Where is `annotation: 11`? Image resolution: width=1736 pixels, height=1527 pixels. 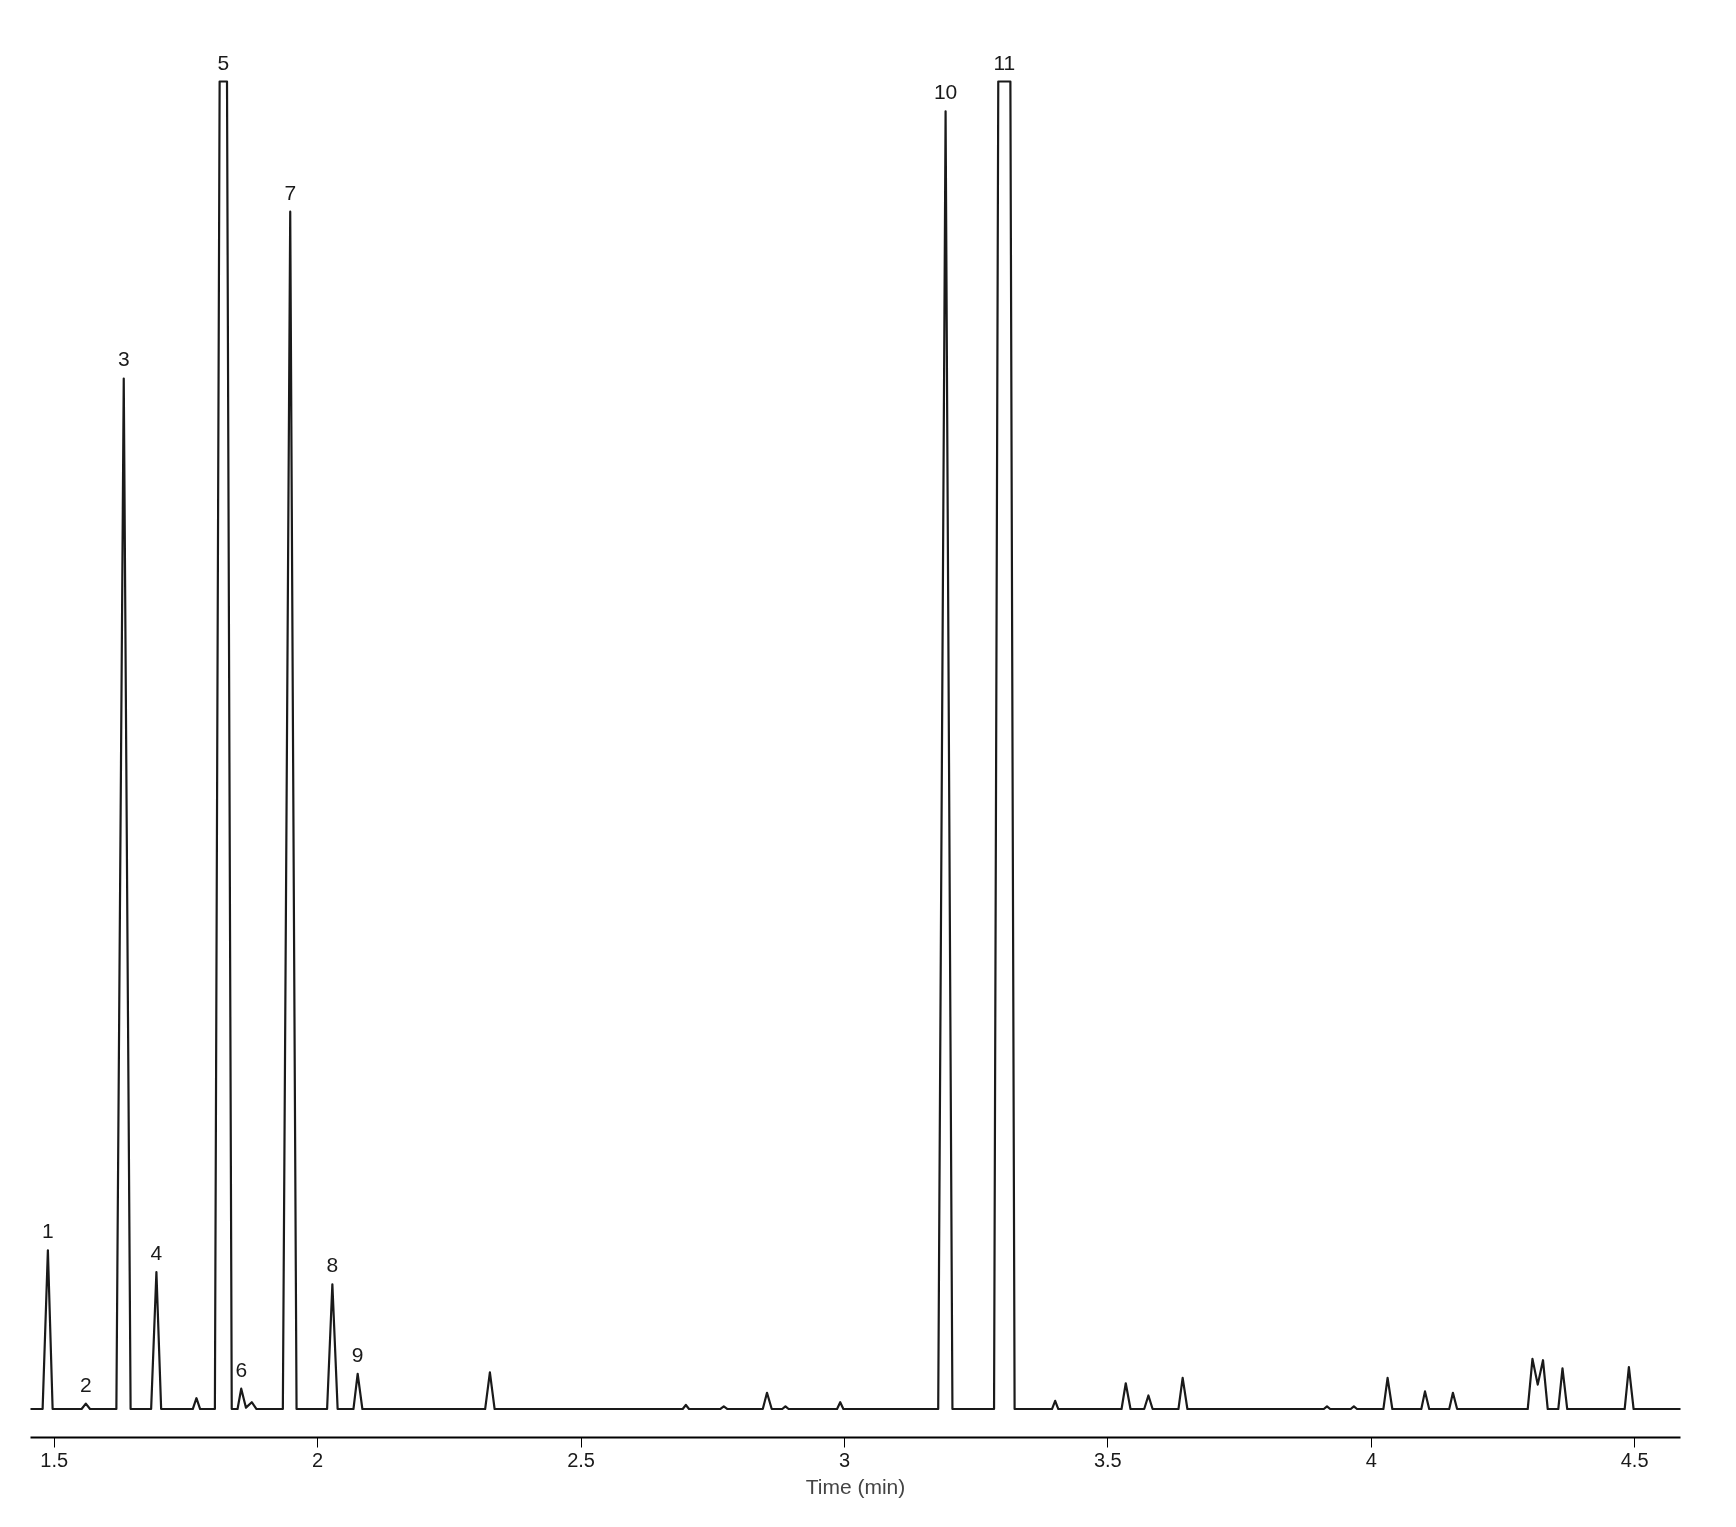 annotation: 11 is located at coordinates (1004, 62).